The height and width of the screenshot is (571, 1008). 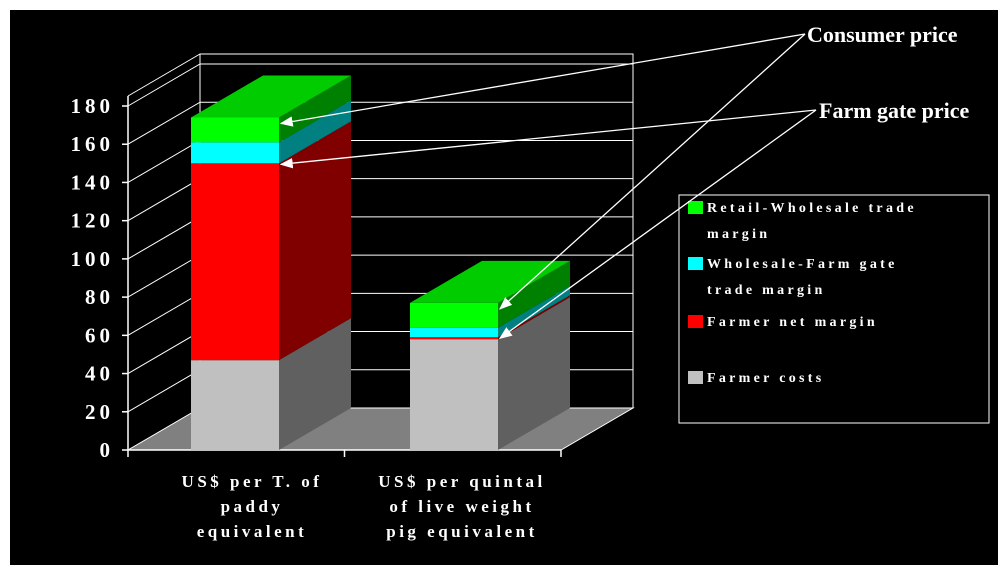 What do you see at coordinates (93, 106) in the screenshot?
I see `y-tick-label: 180` at bounding box center [93, 106].